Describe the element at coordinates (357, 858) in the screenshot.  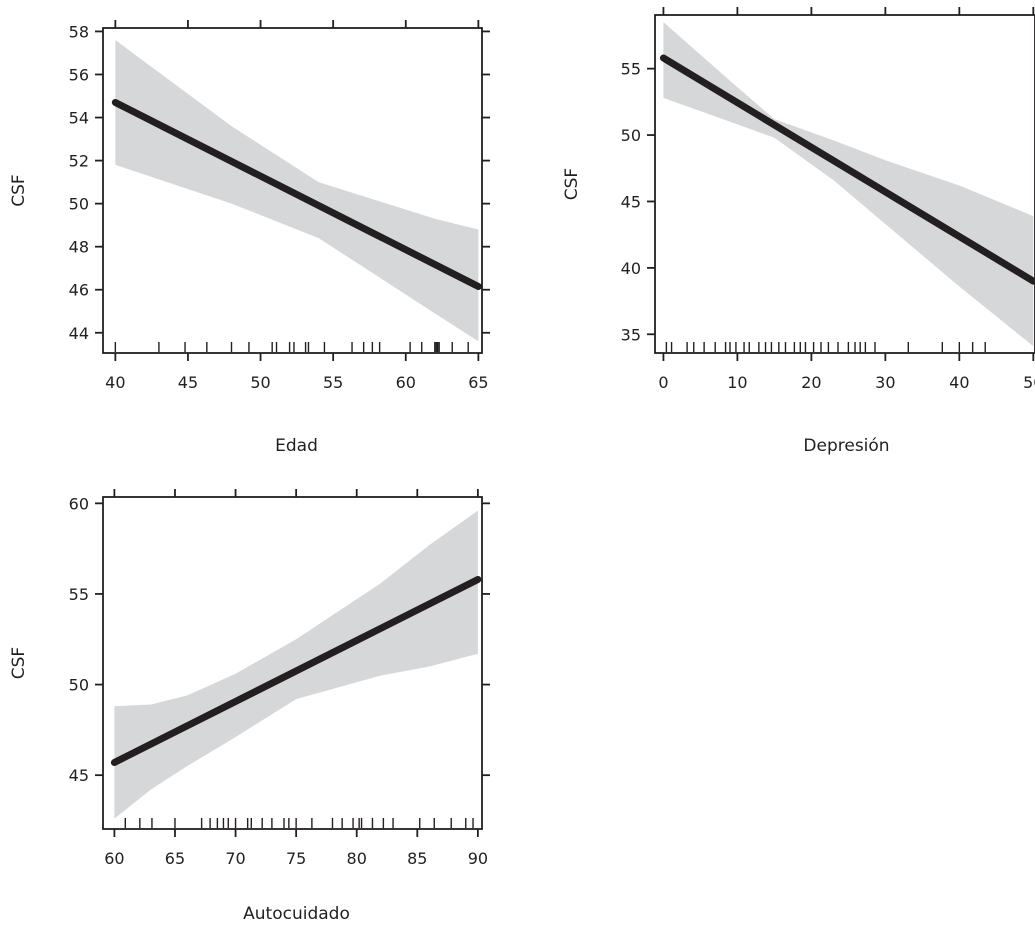
I see `x-tick-label: 80` at that location.